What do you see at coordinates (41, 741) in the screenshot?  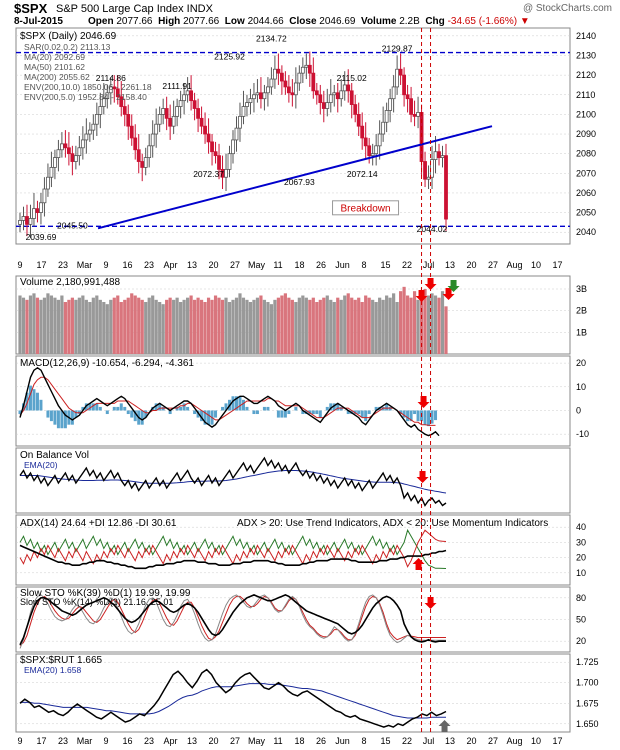 I see `x-tick-label: 17` at bounding box center [41, 741].